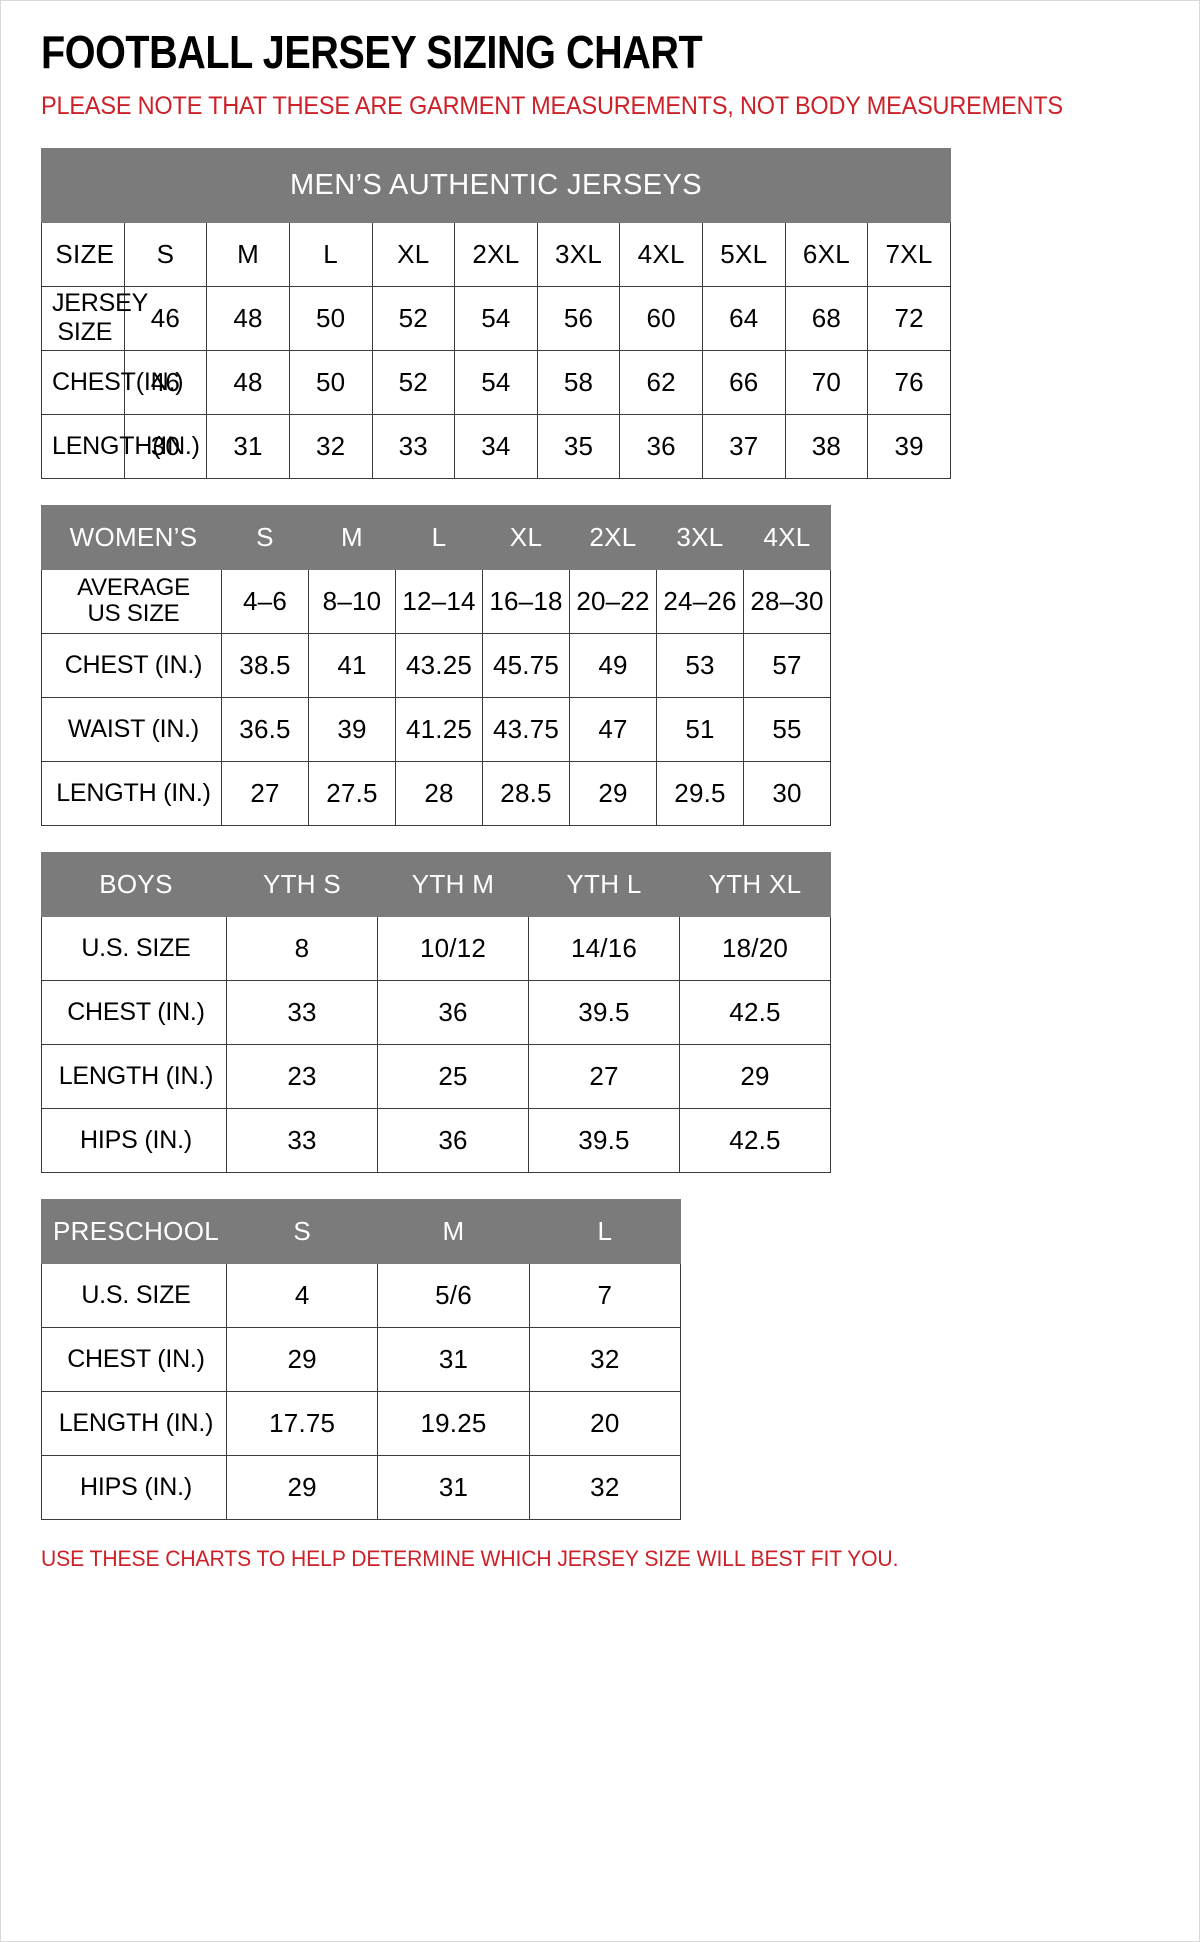 This screenshot has height=1942, width=1200. What do you see at coordinates (453, 1423) in the screenshot?
I see `cell-preschool-2-1: 19.25` at bounding box center [453, 1423].